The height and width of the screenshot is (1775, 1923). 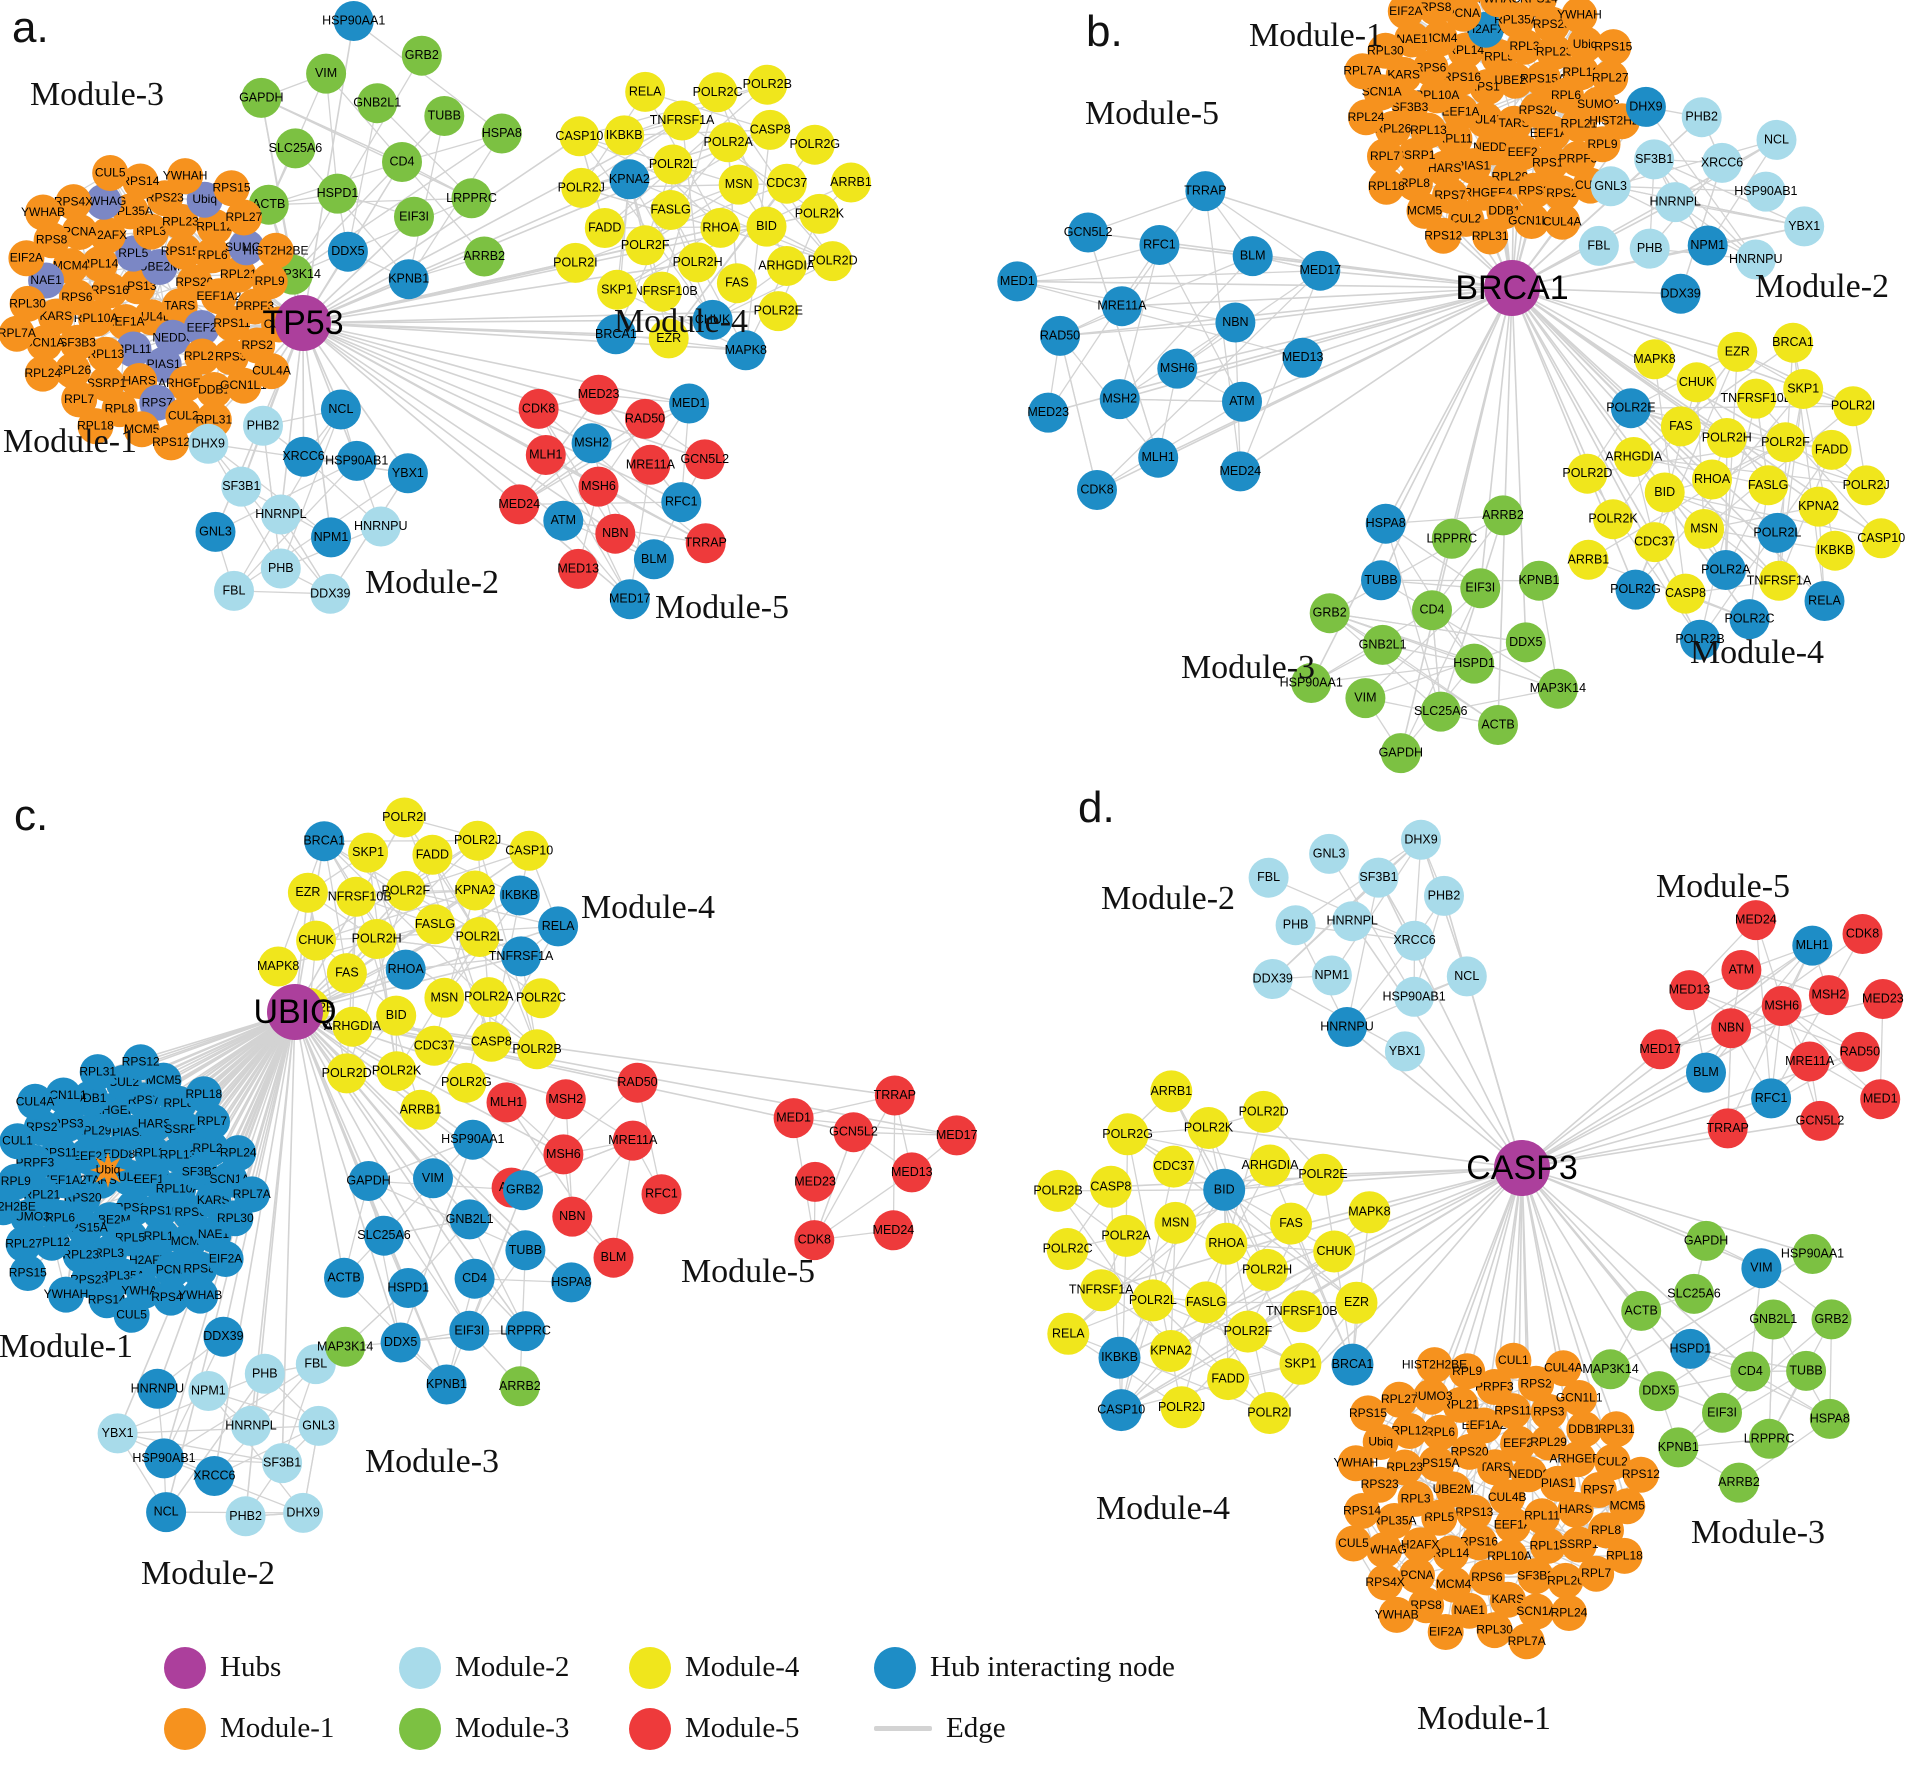 What do you see at coordinates (1503, 515) in the screenshot?
I see `node-ARRB2` at bounding box center [1503, 515].